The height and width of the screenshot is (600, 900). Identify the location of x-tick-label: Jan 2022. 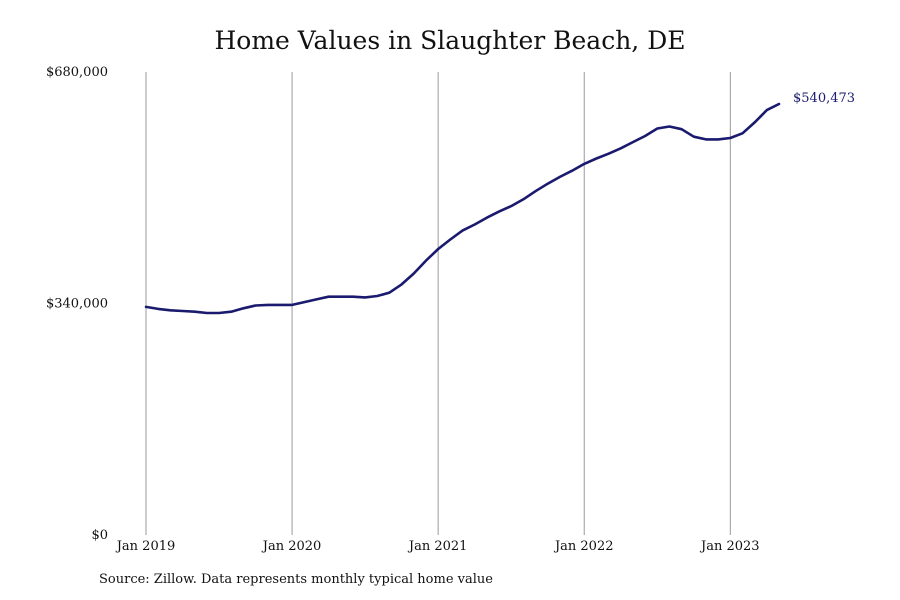
(583, 546).